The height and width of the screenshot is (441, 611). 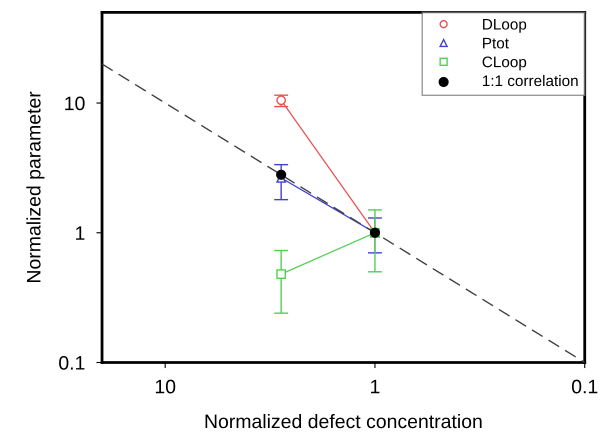 I want to click on legend-label: DLoop, so click(x=504, y=26).